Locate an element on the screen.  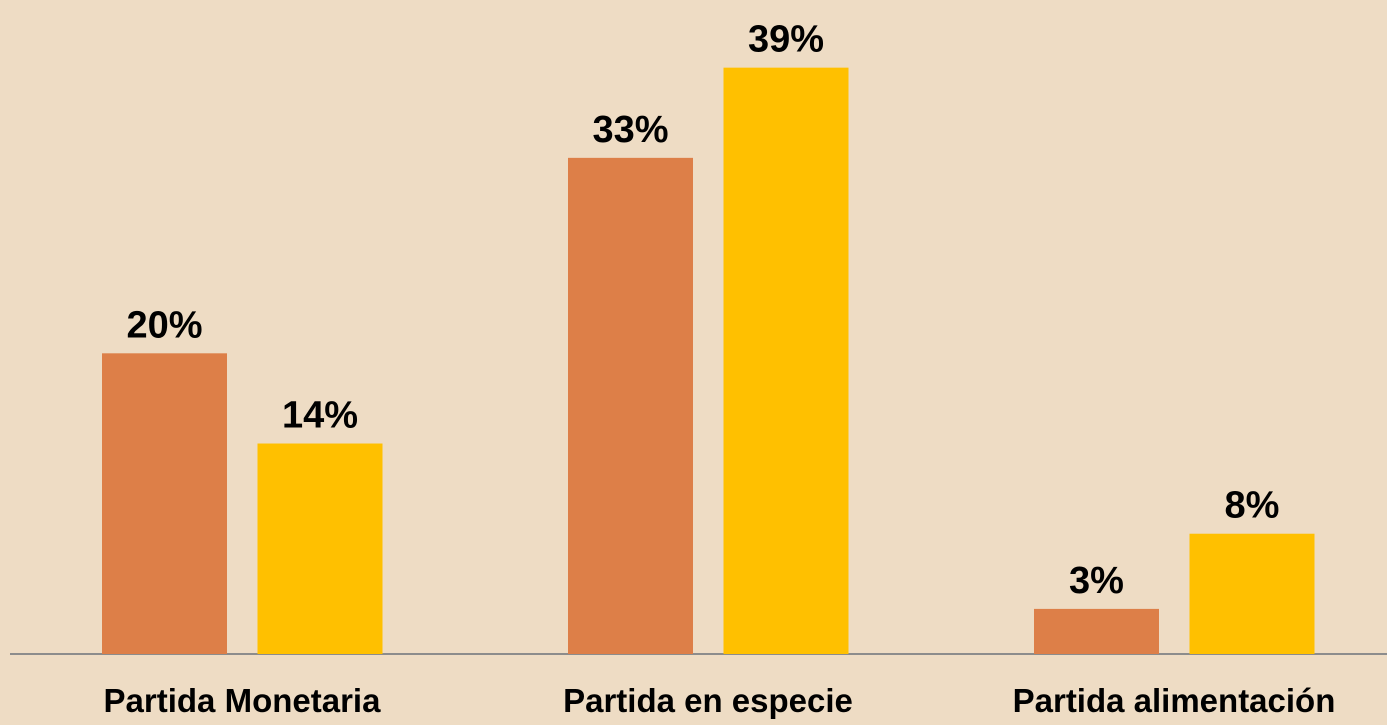
data-label: 33% is located at coordinates (630, 130).